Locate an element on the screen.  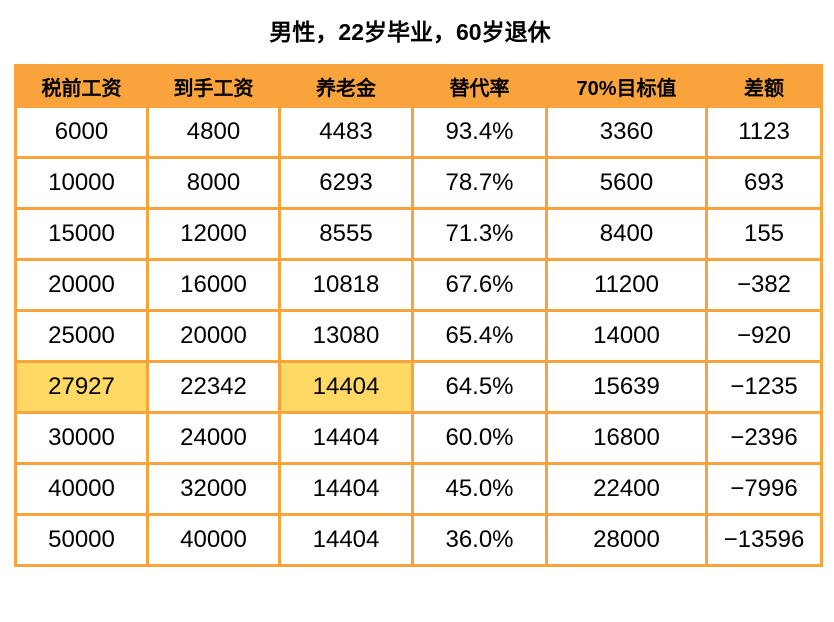
table-row: 50000 40000 14404 36.0% 28000 −13596 is located at coordinates (418, 540).